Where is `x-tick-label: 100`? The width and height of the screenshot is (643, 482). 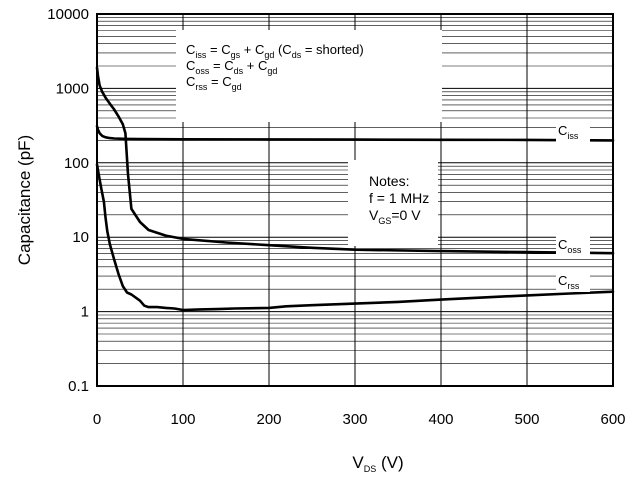
x-tick-label: 100 is located at coordinates (182, 419).